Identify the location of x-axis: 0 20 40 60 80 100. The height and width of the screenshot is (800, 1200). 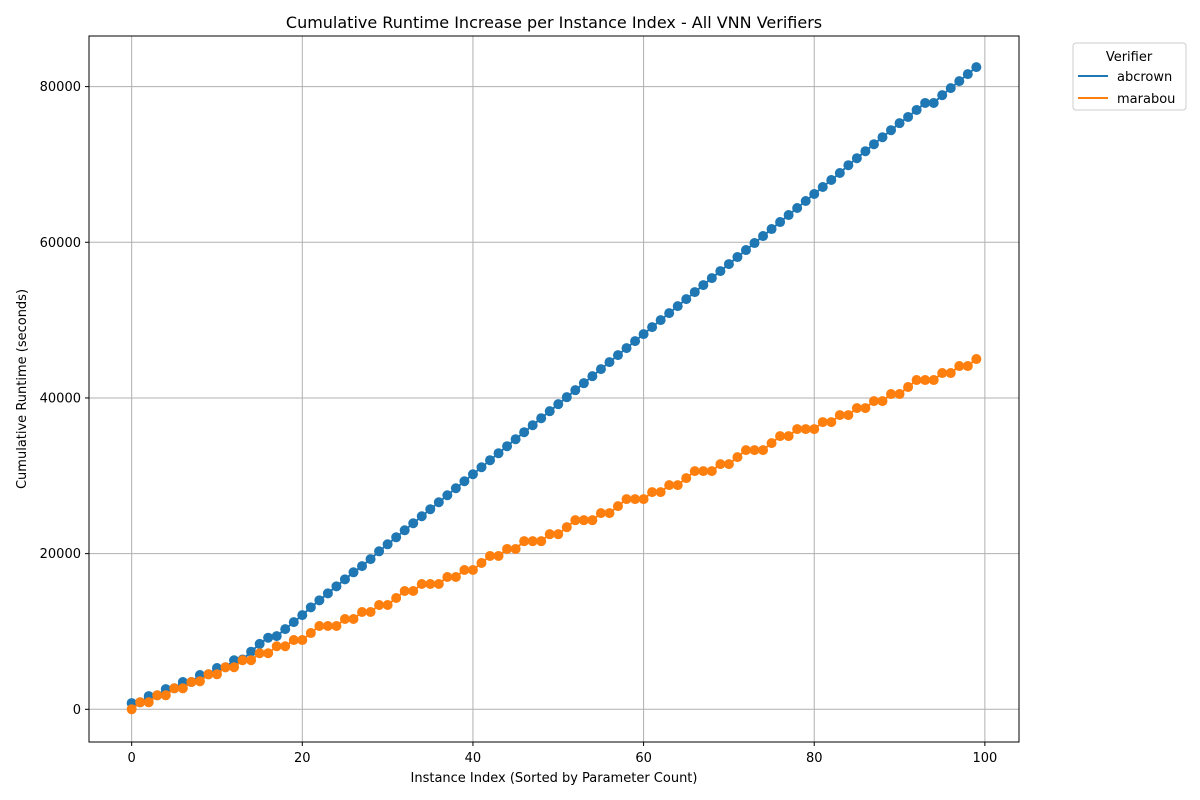
(562, 754).